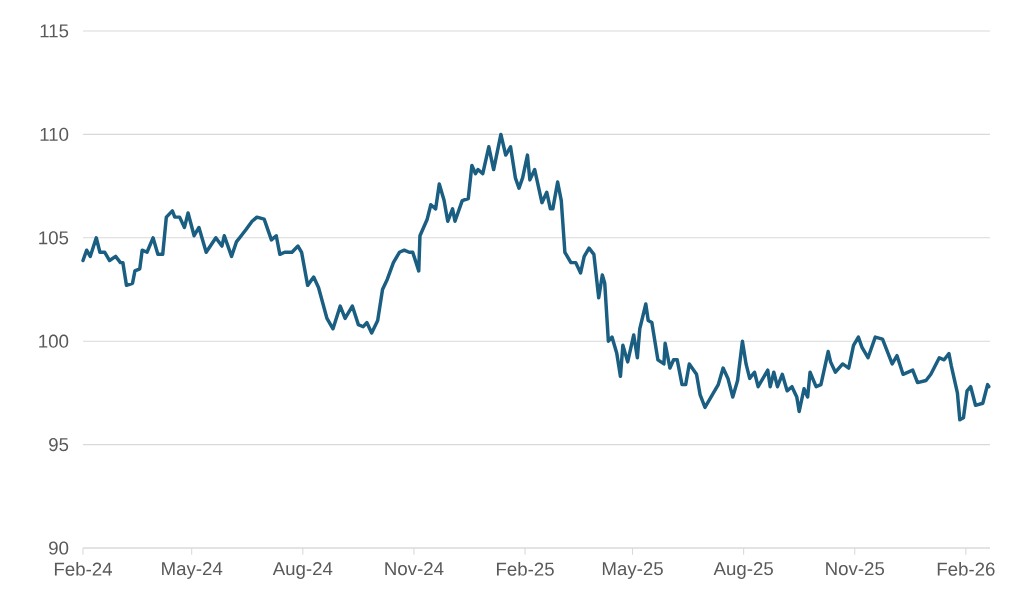 Image resolution: width=1024 pixels, height=614 pixels. I want to click on x-tick-label: Aug-24, so click(302, 570).